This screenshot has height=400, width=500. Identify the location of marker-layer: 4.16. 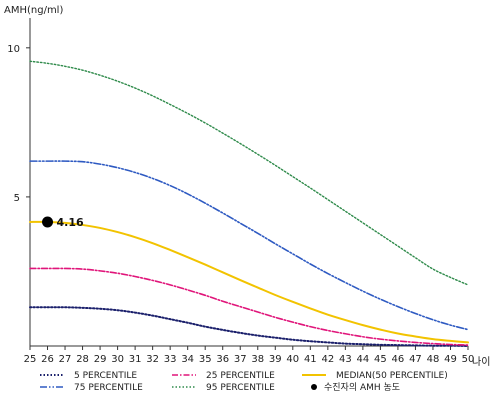
(63, 222).